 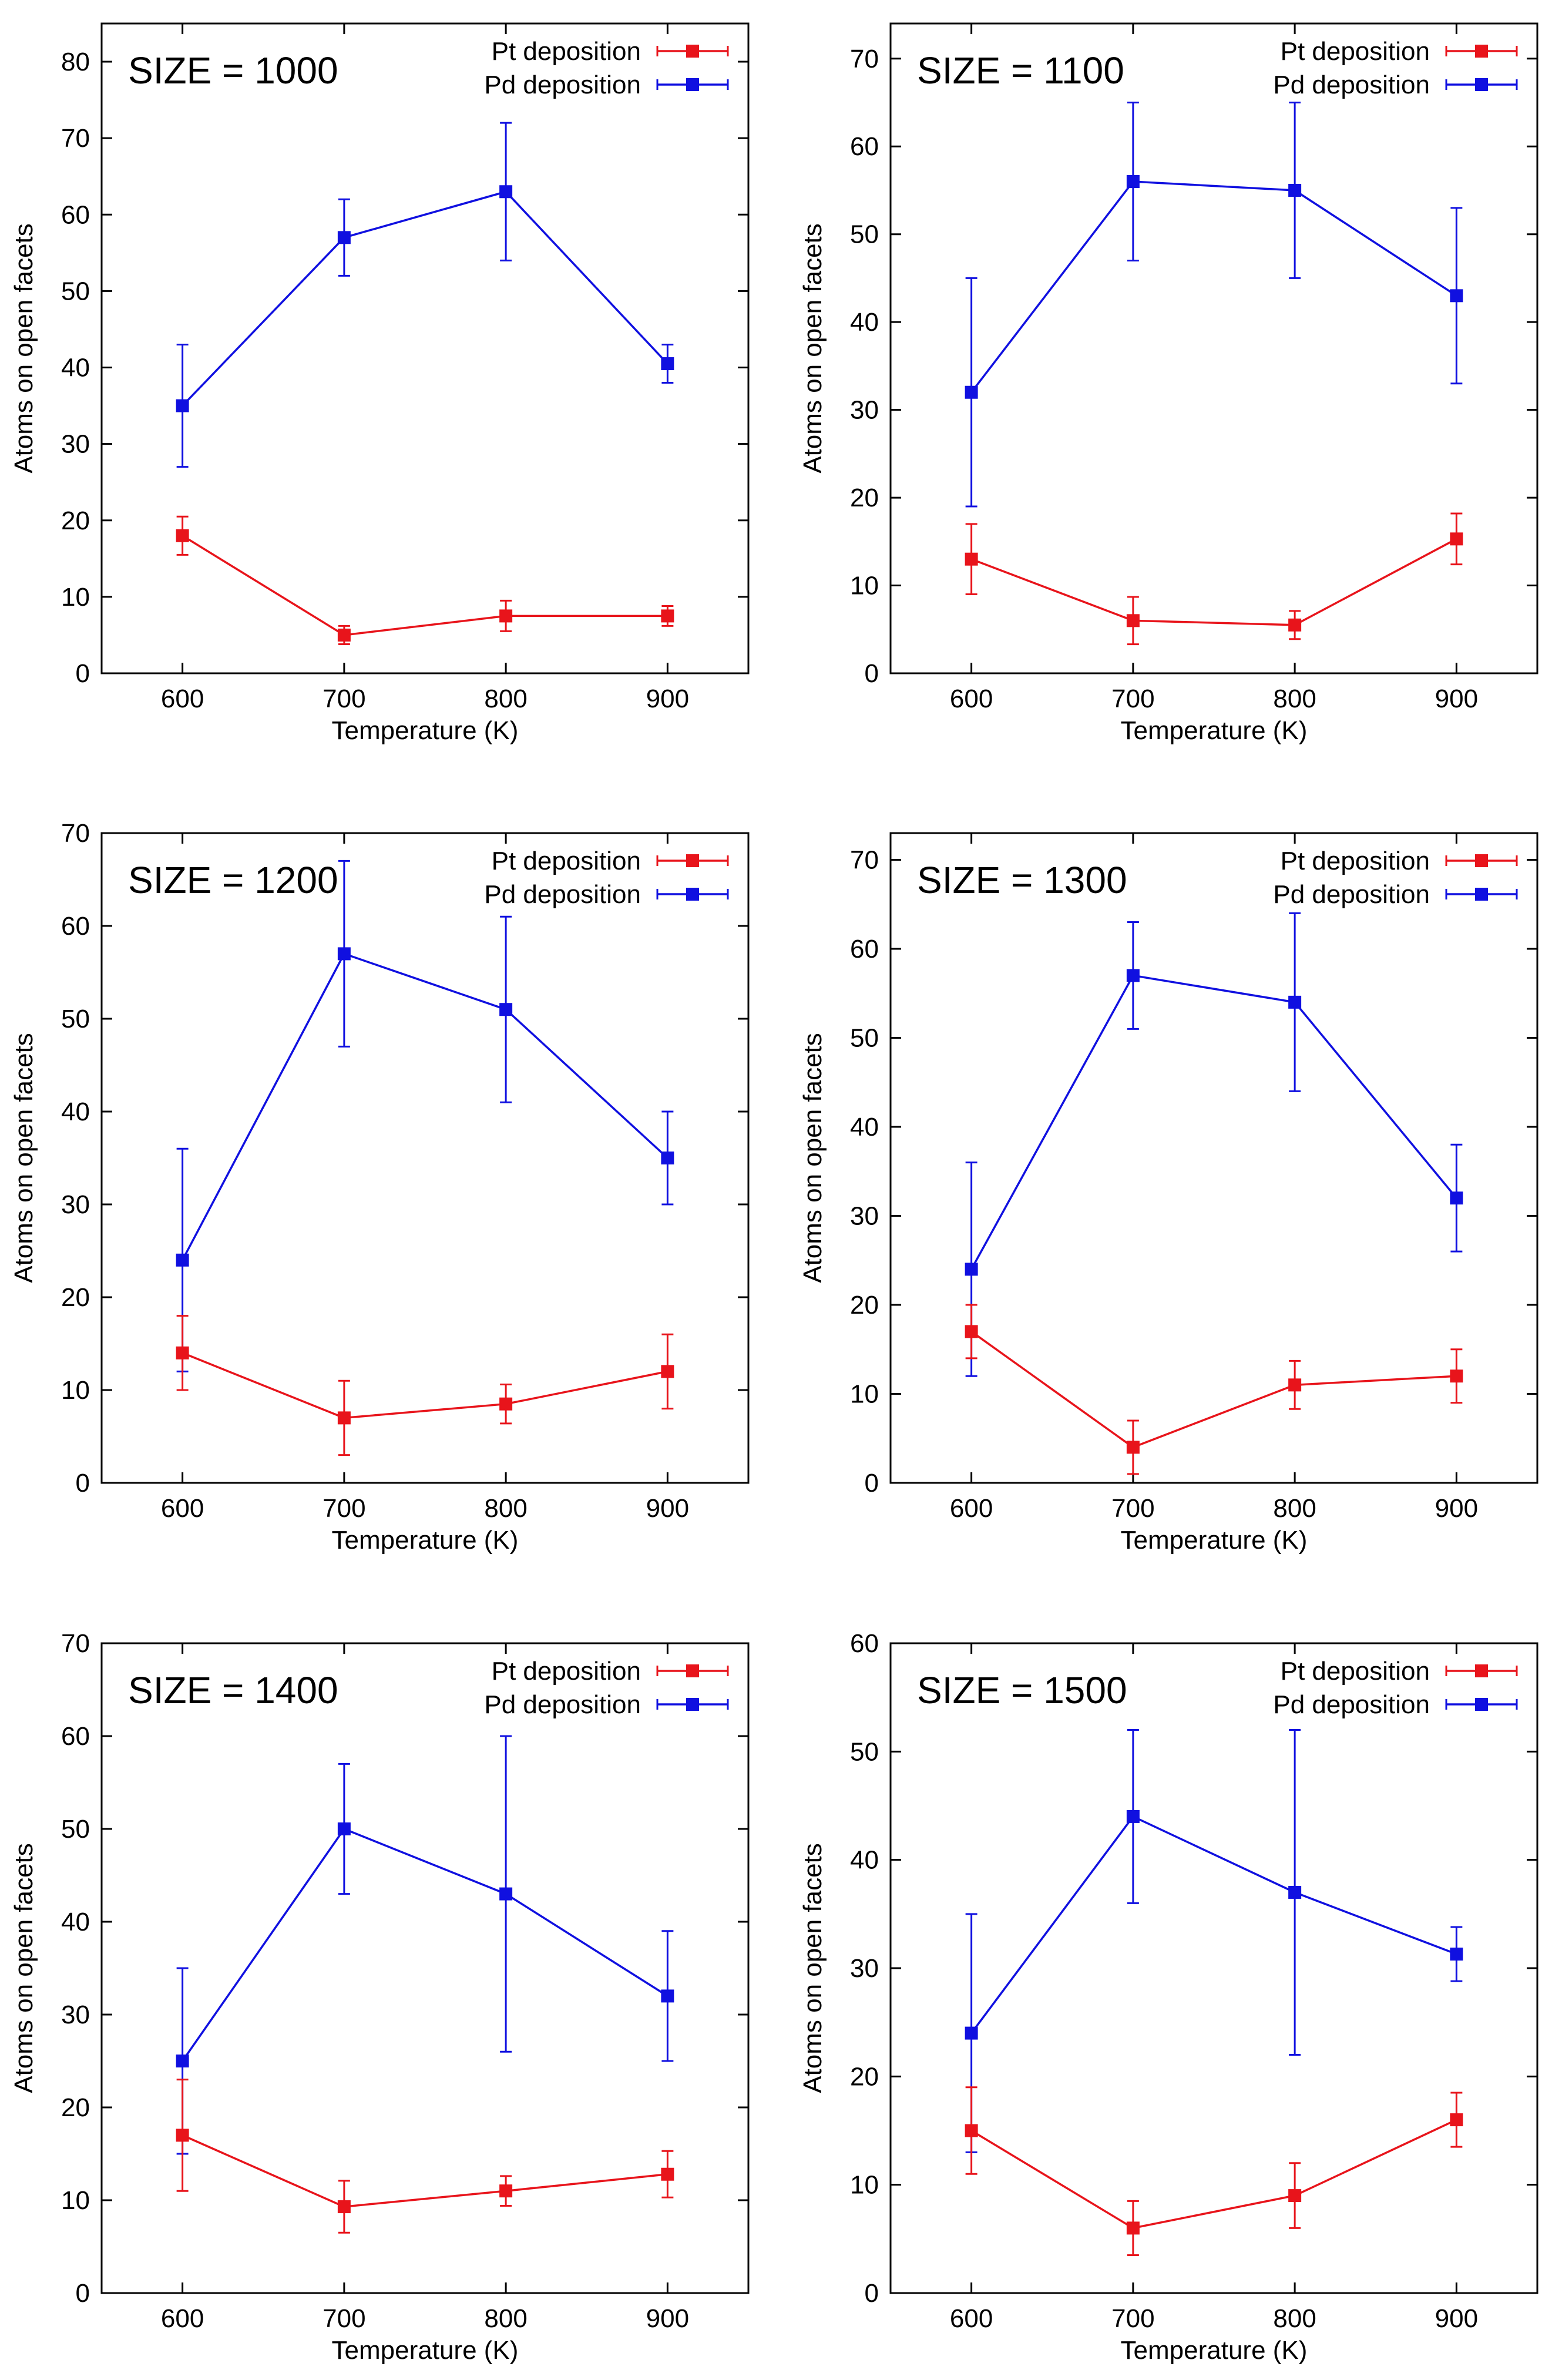 What do you see at coordinates (75, 62) in the screenshot?
I see `y-tick-label: 80` at bounding box center [75, 62].